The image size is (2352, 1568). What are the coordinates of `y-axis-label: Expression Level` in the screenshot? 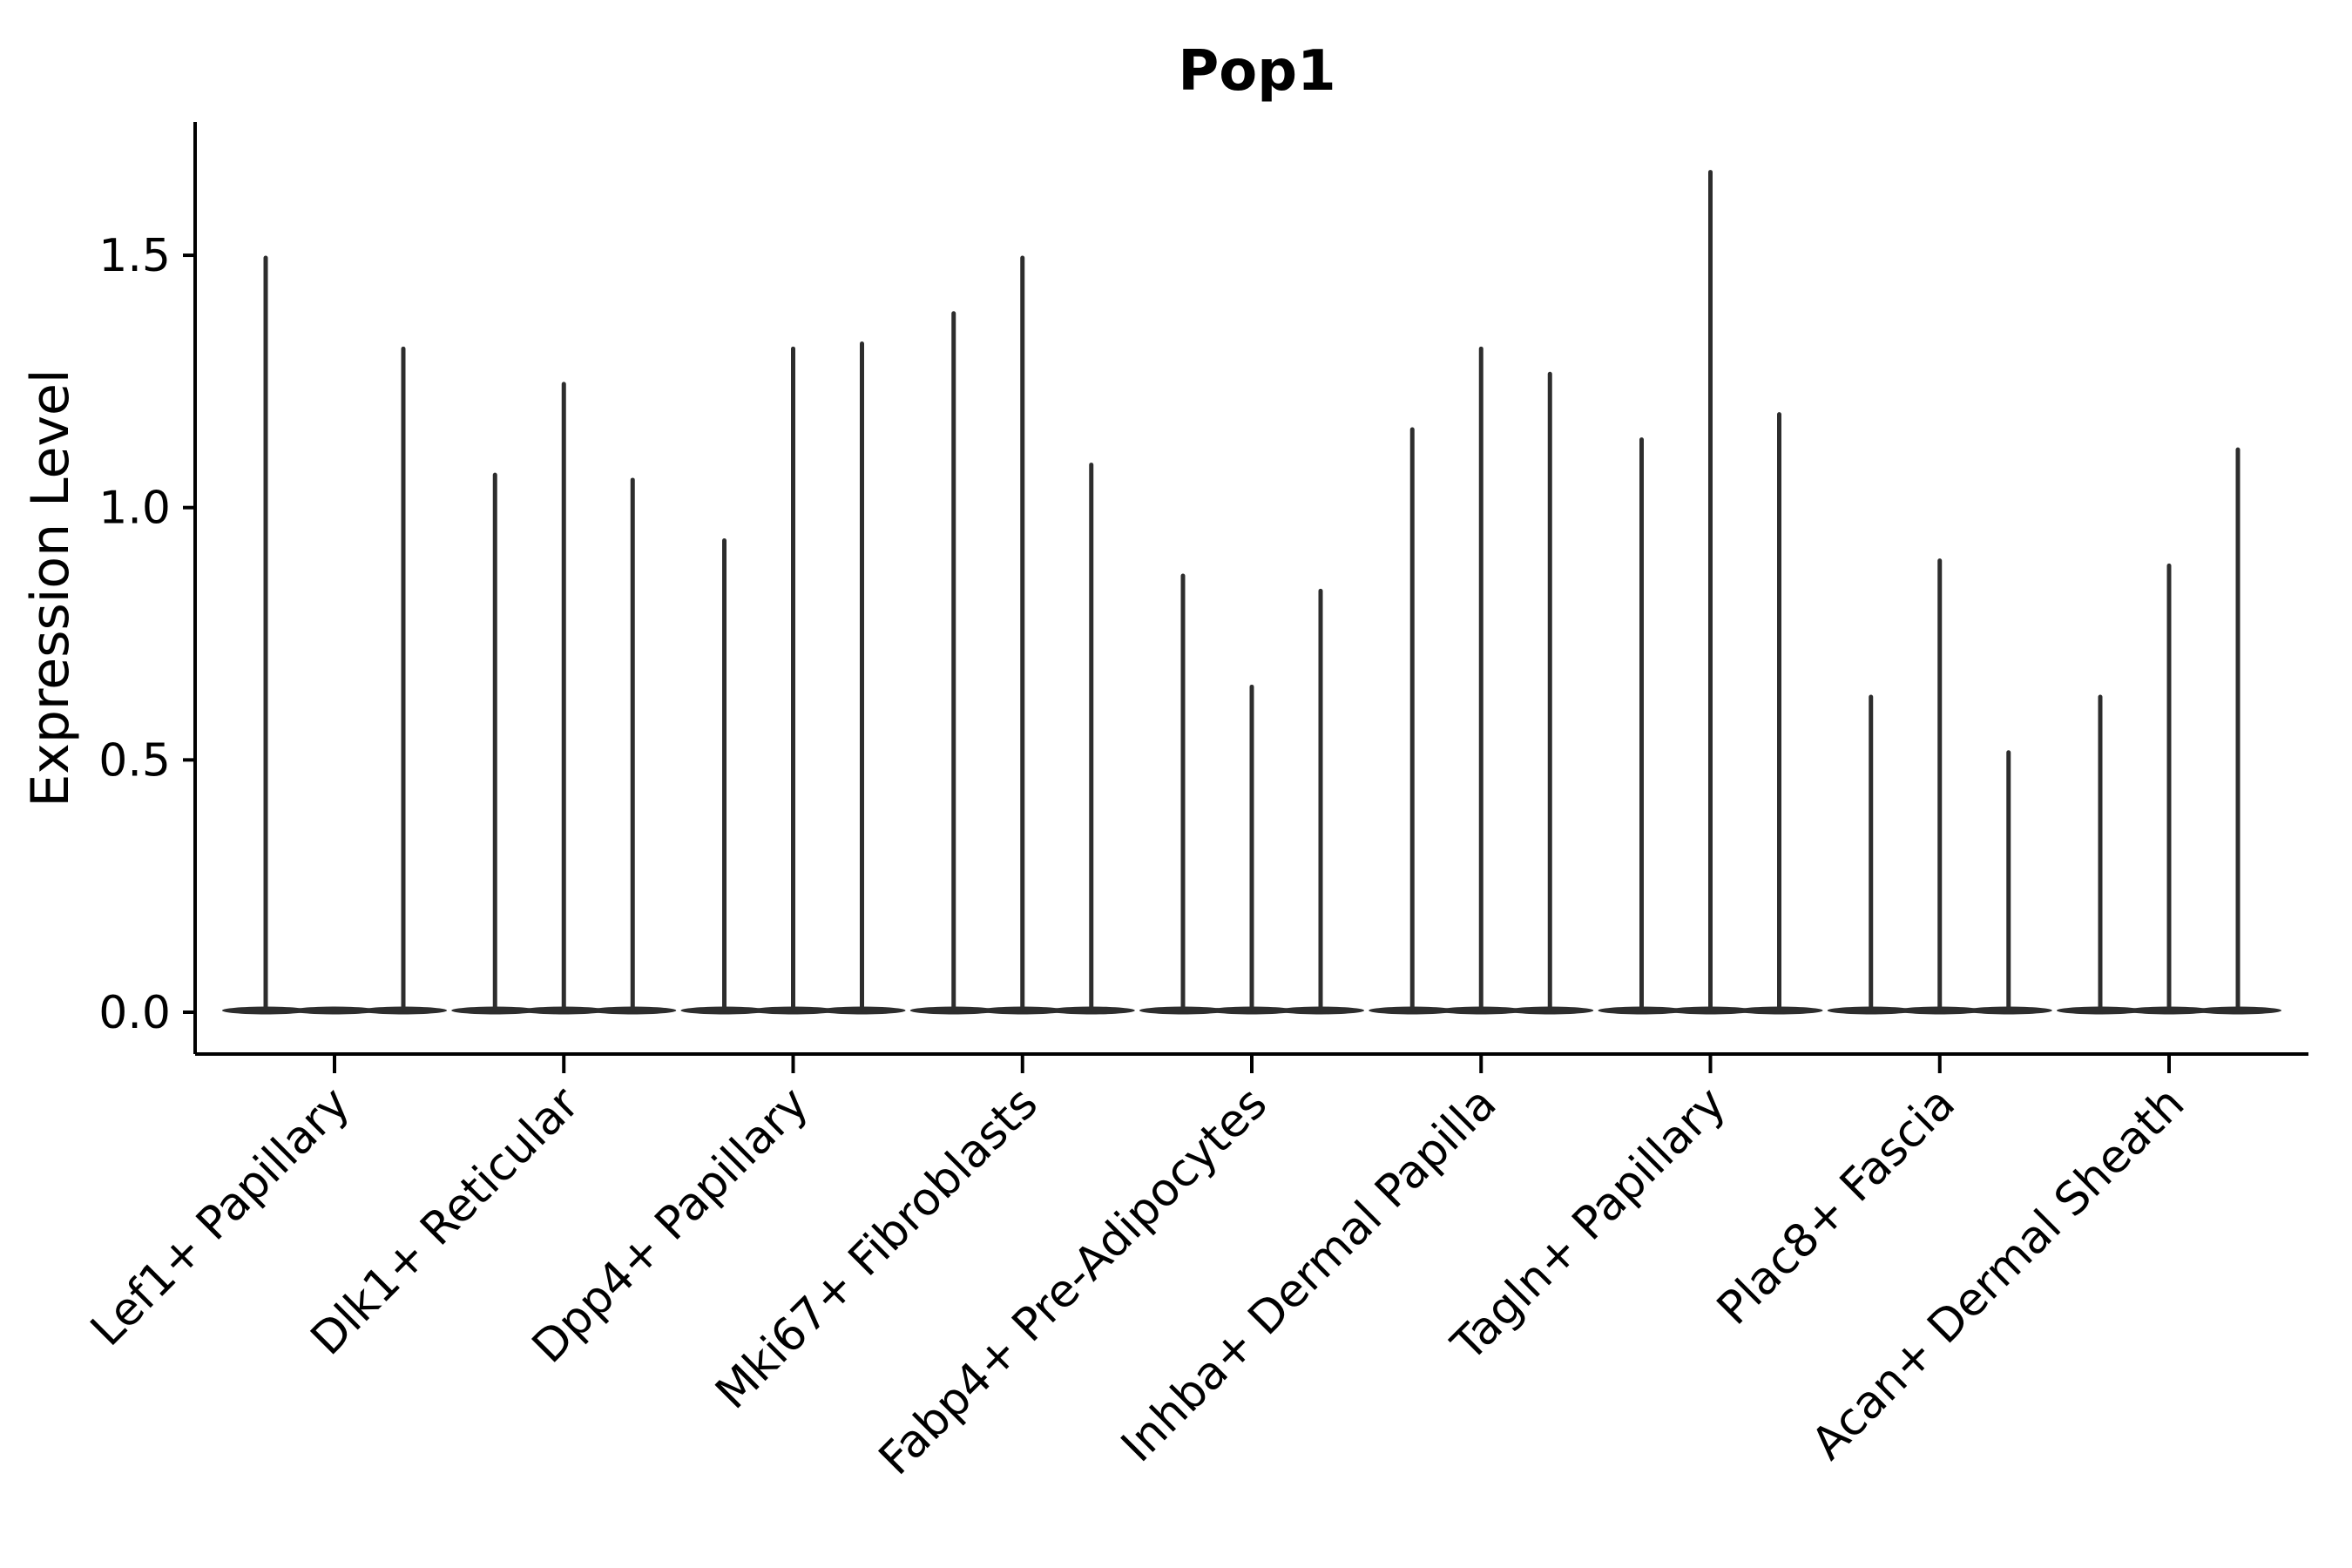 It's located at (50, 587).